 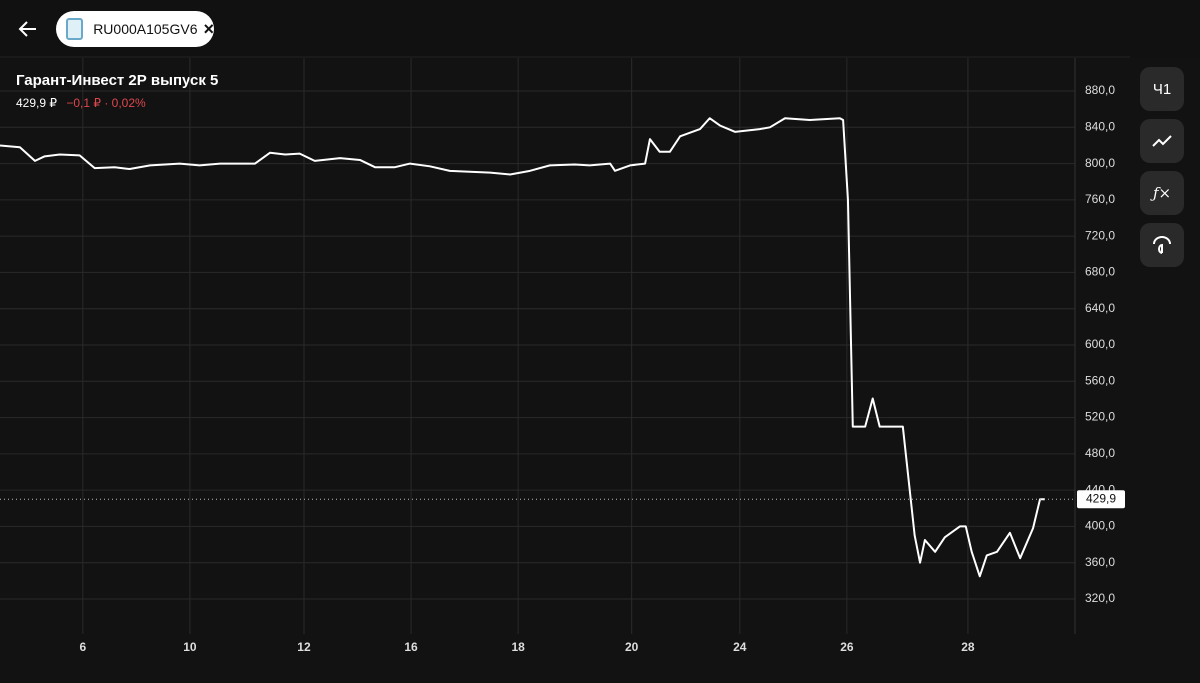 I want to click on interval-button: Ч1, so click(x=1162, y=89).